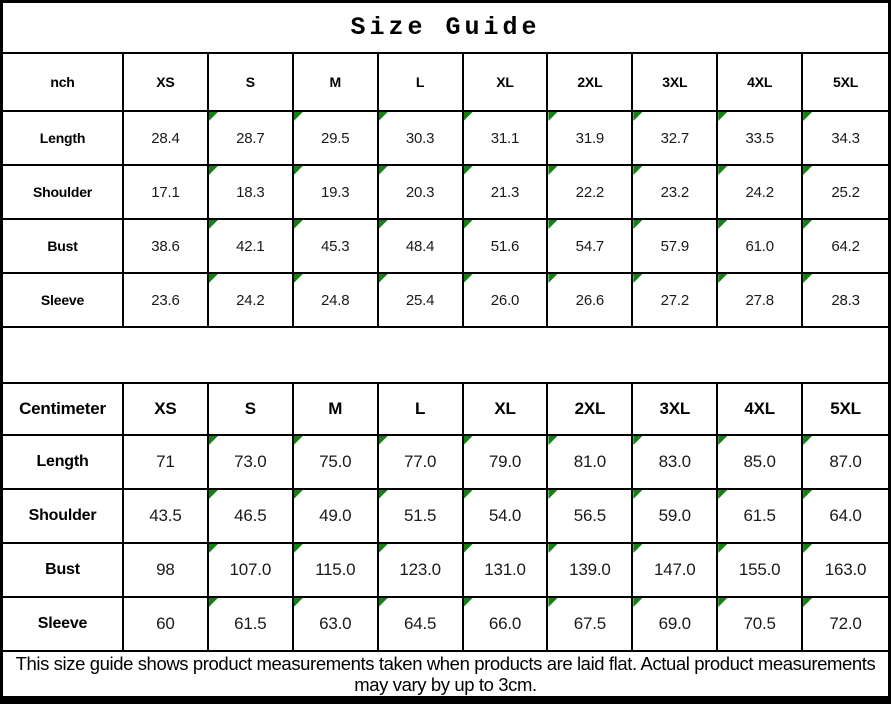 The image size is (891, 704). I want to click on size-value-cell: 33.5, so click(761, 139).